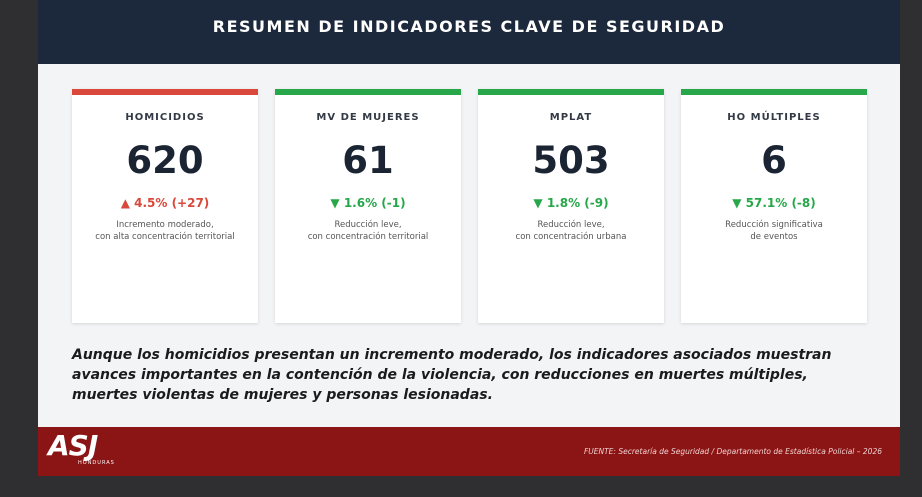 This screenshot has width=922, height=497. Describe the element at coordinates (165, 160) in the screenshot. I see `kpi-value: 620` at that location.